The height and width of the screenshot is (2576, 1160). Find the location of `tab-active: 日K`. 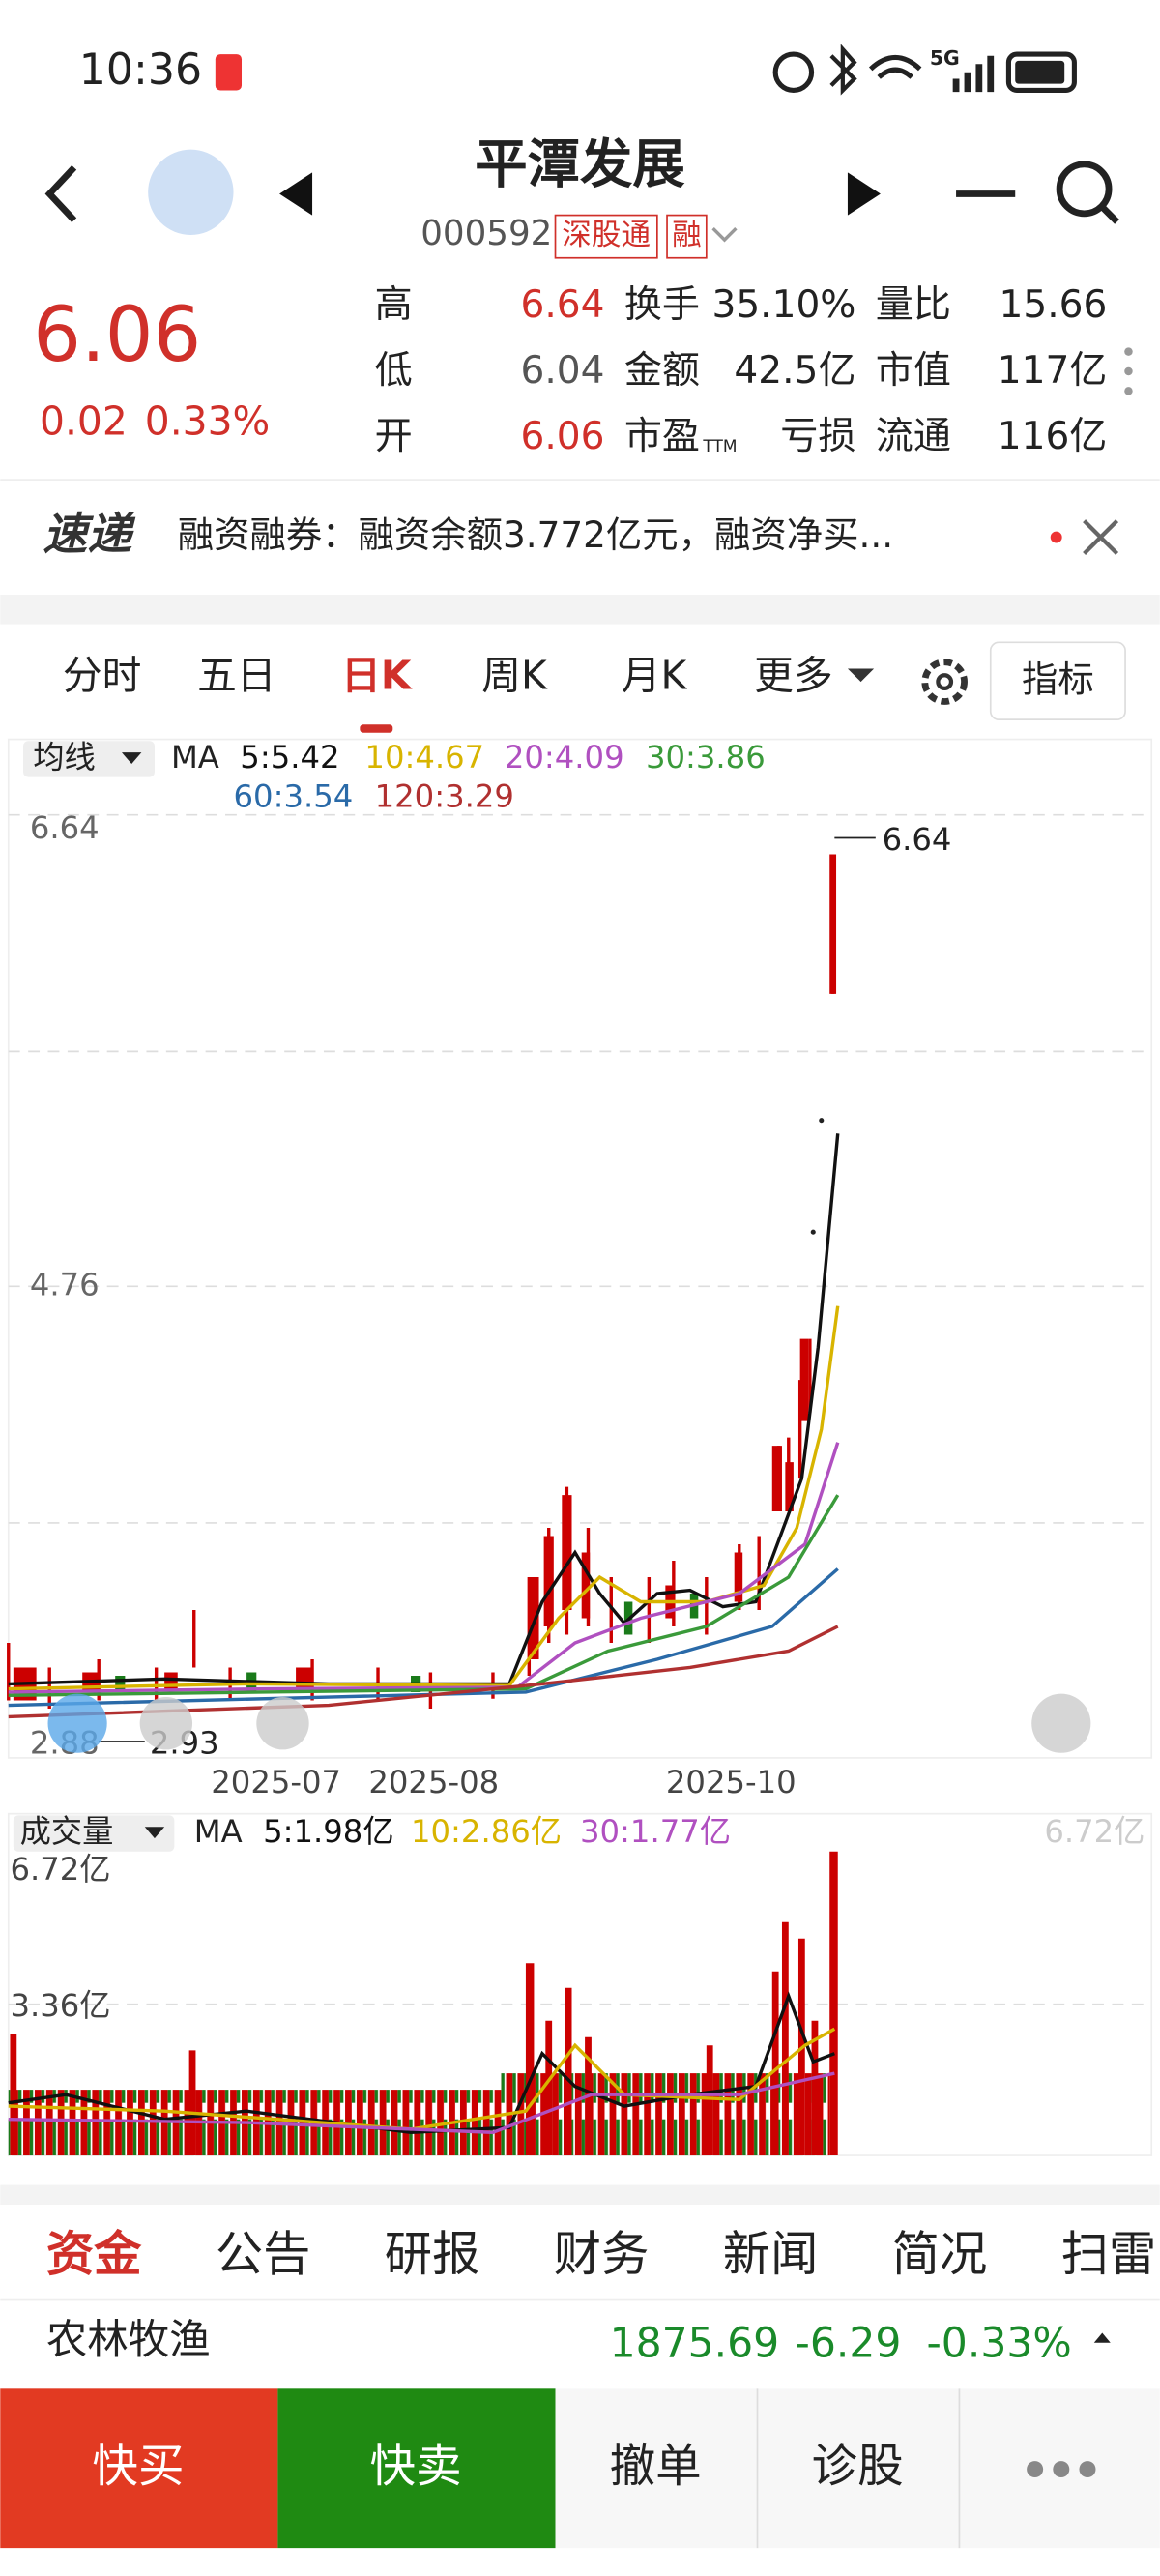

tab-active: 日K is located at coordinates (377, 676).